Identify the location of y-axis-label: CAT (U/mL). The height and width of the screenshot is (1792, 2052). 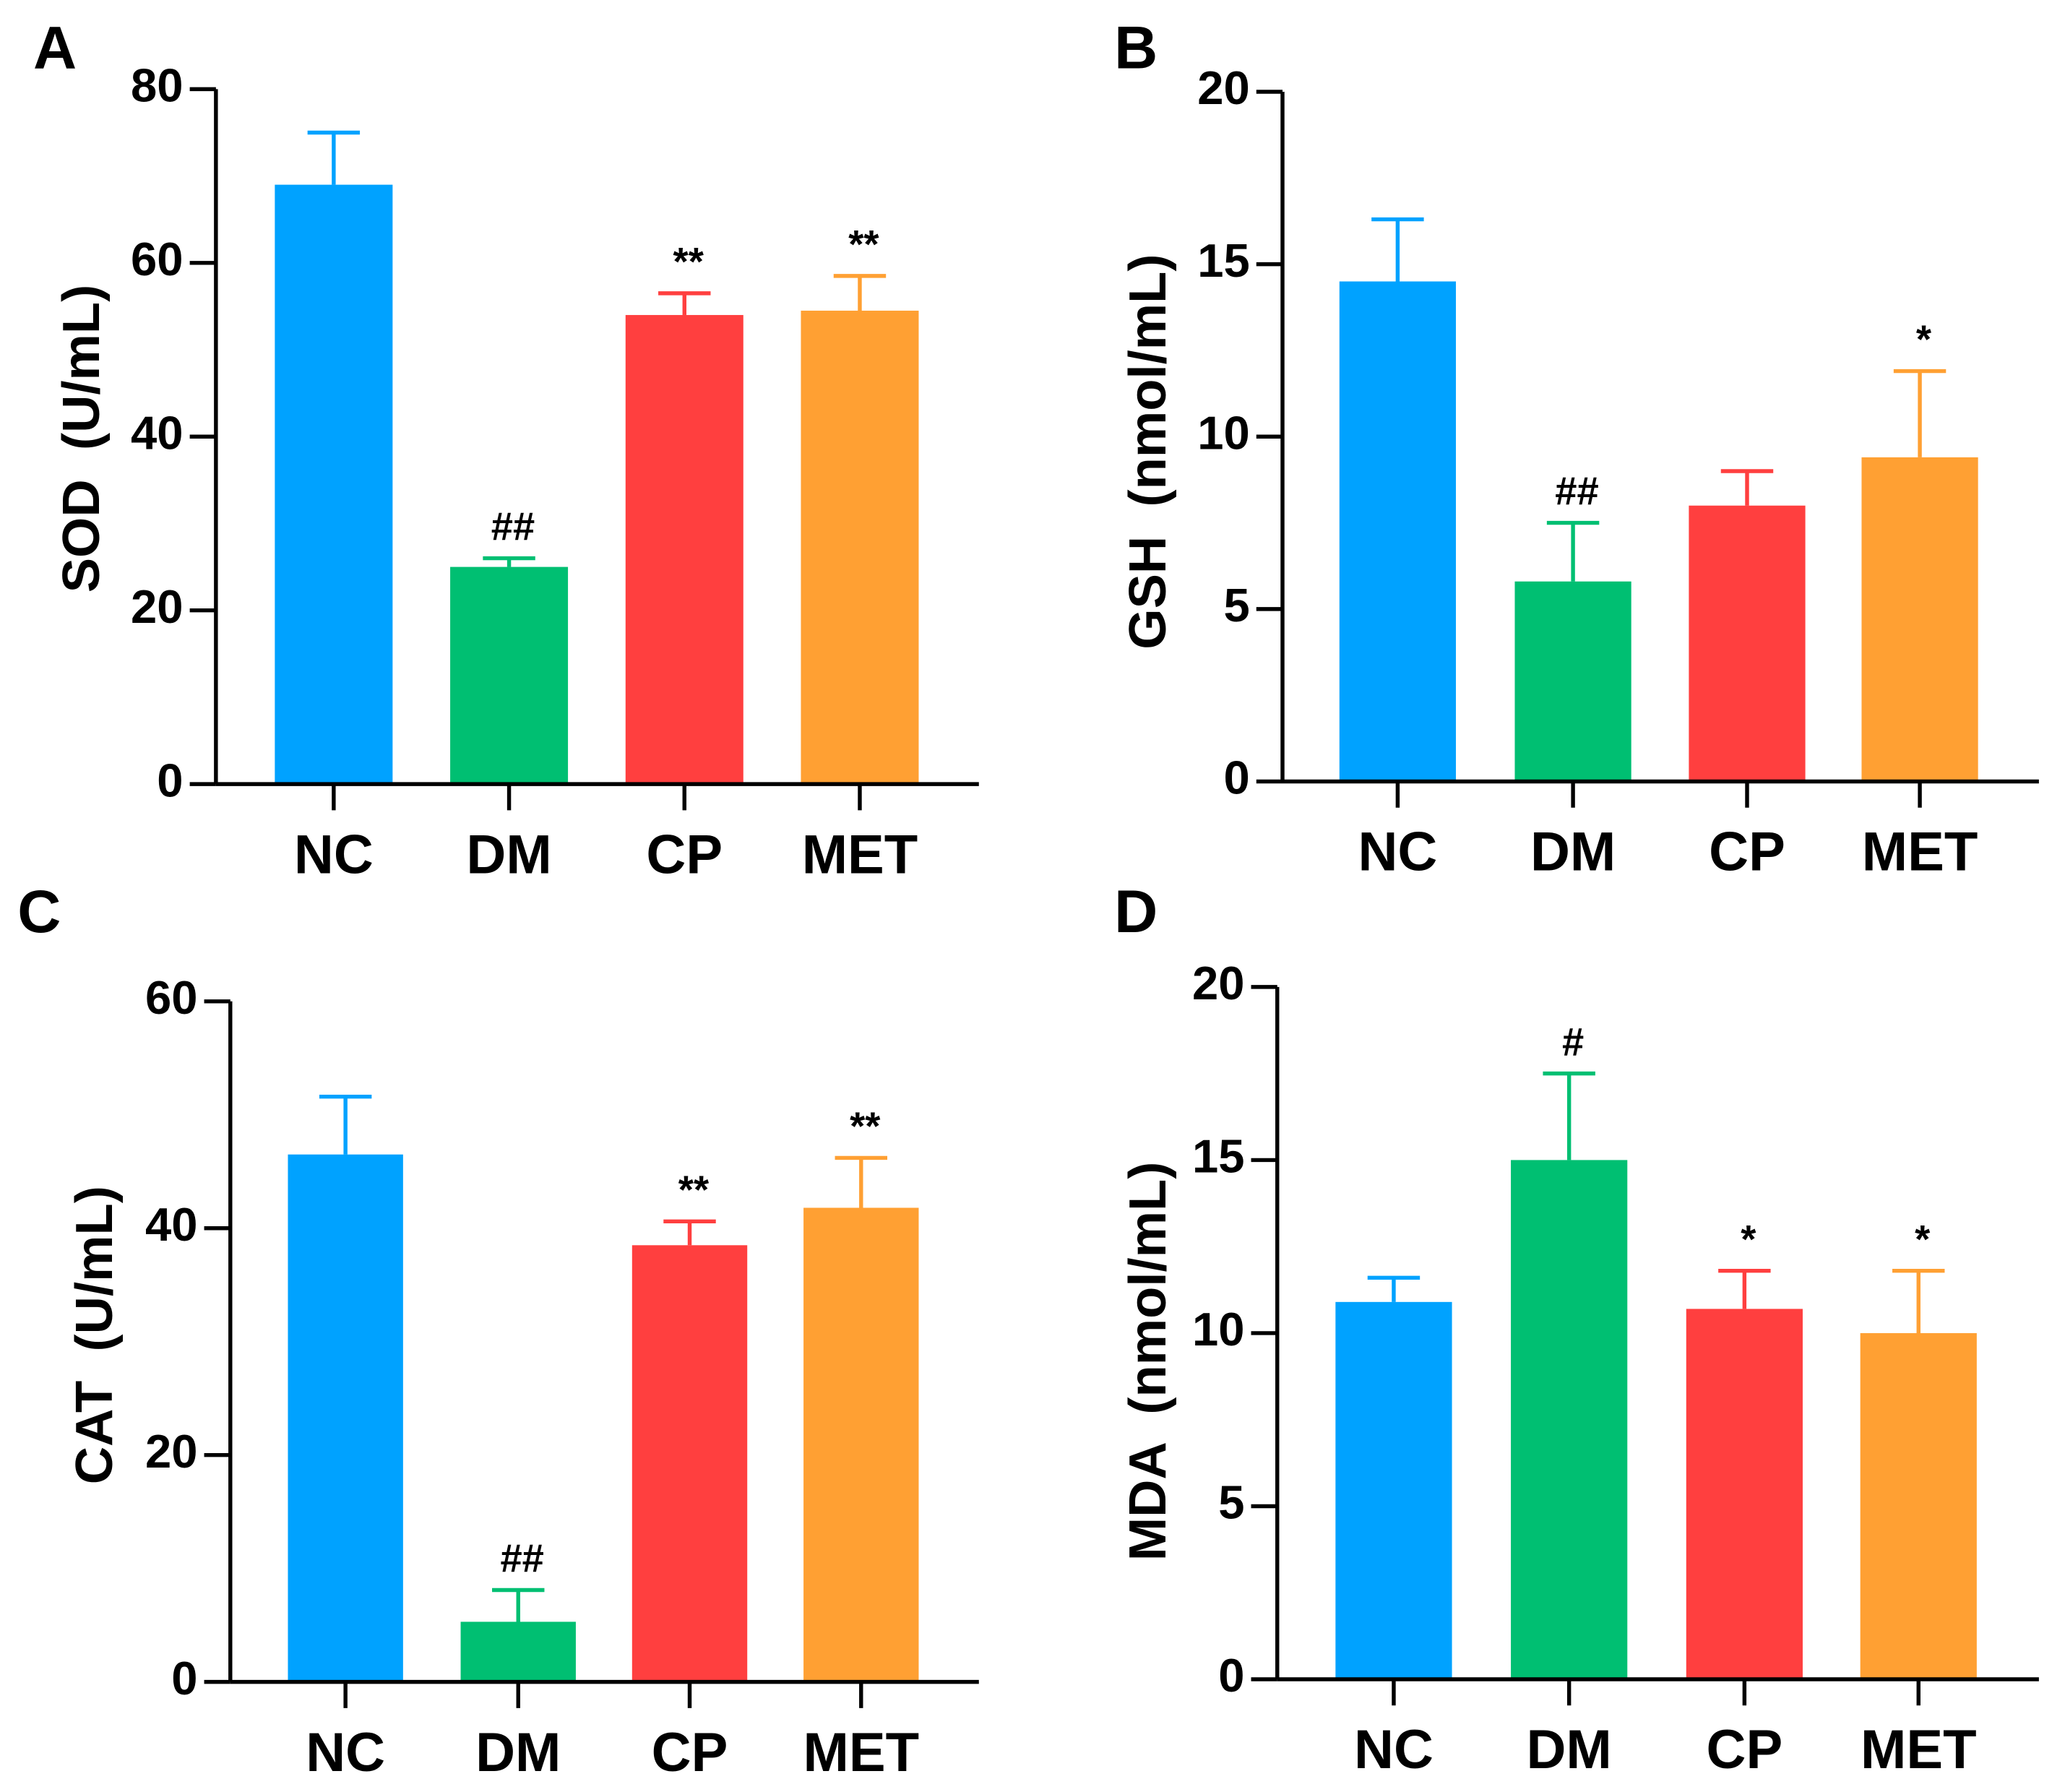
(94, 1335).